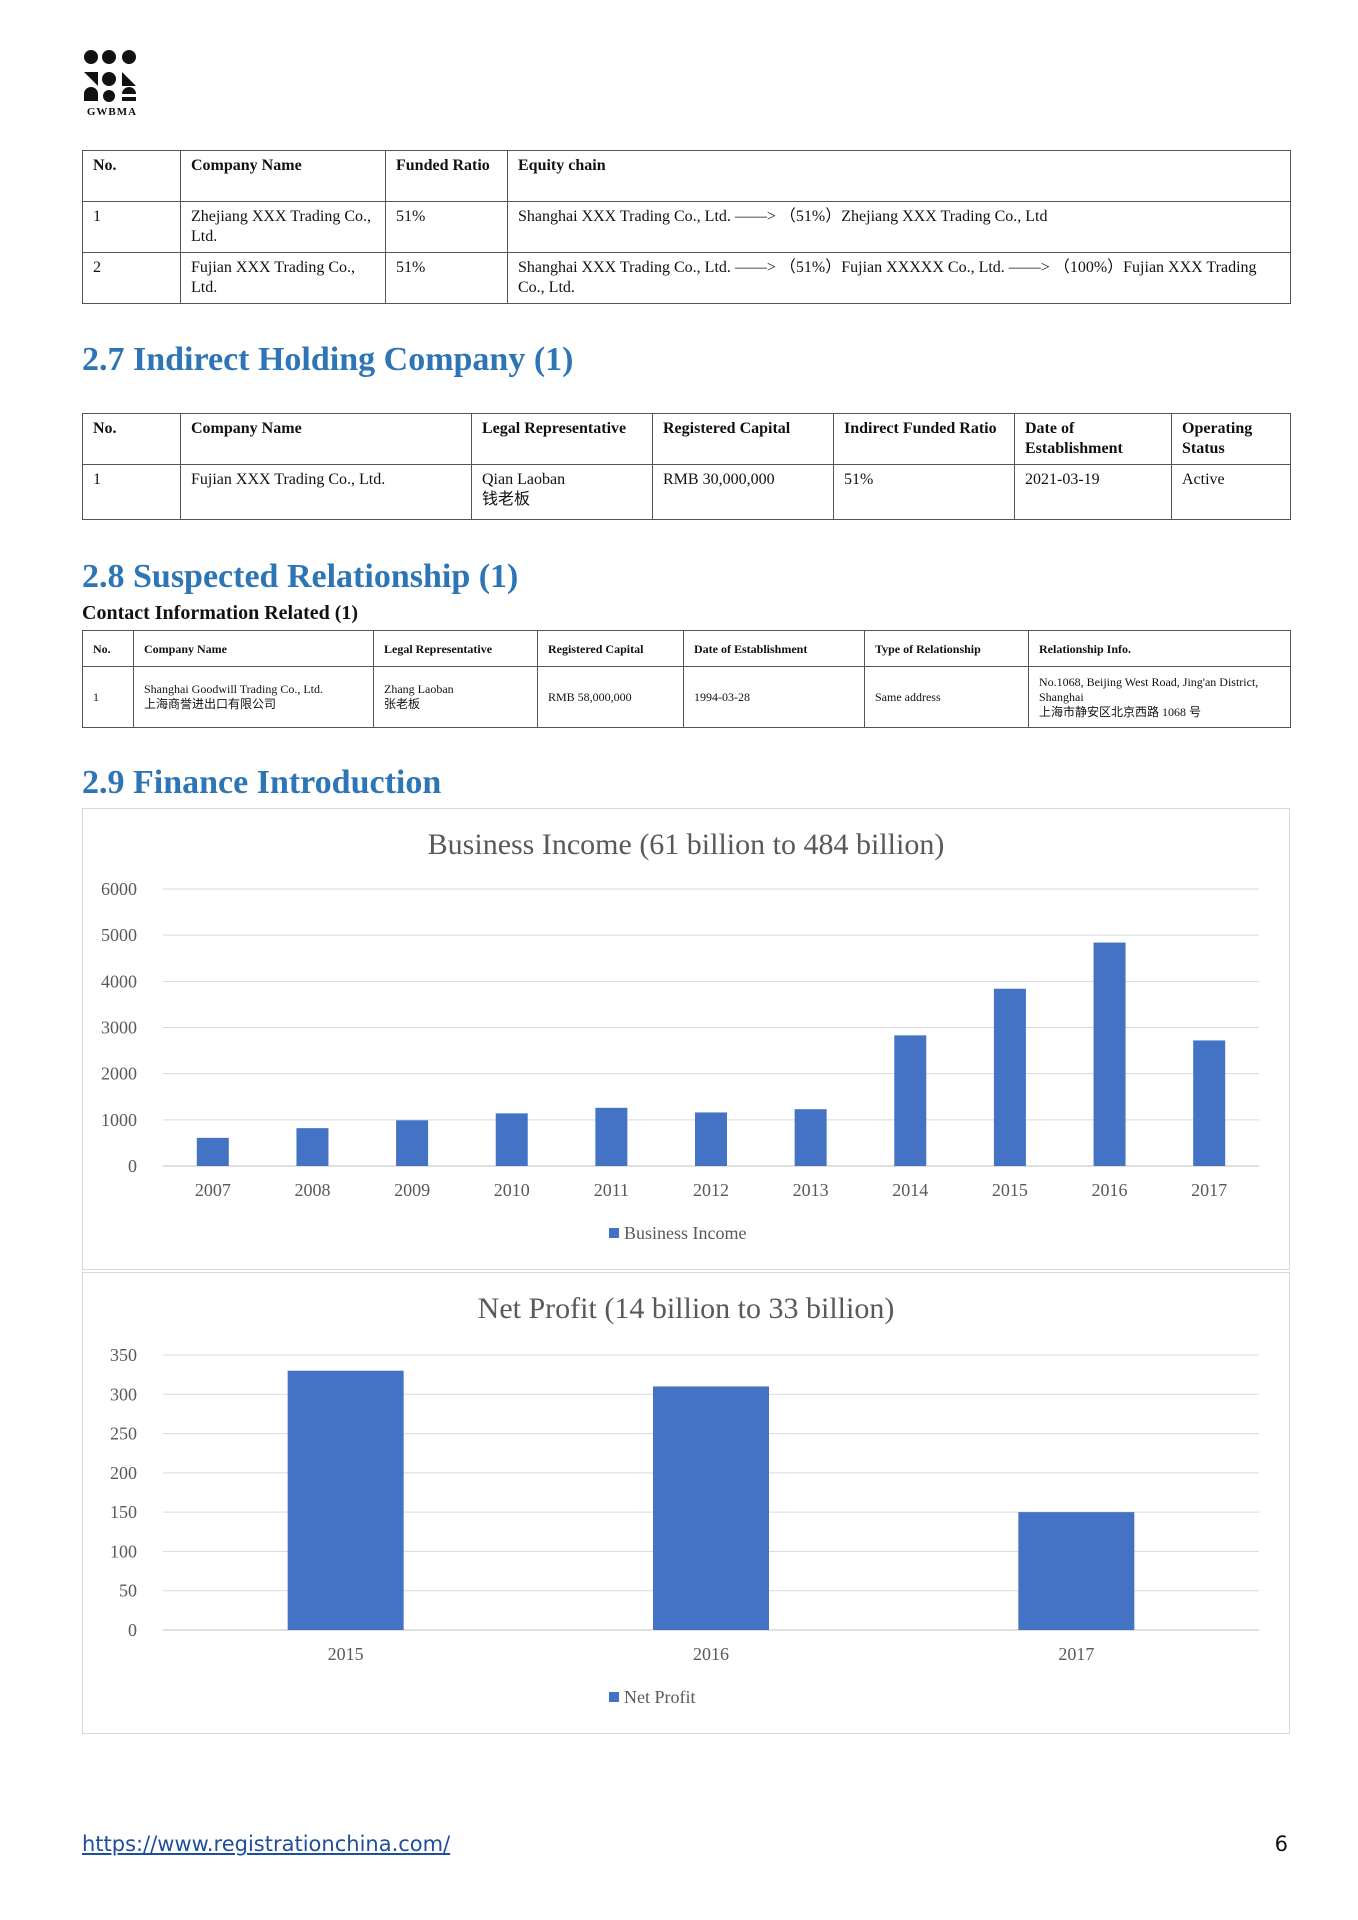 The image size is (1358, 1920). What do you see at coordinates (266, 1844) in the screenshot?
I see `footer-website-link: https://www.registrationchina.com/` at bounding box center [266, 1844].